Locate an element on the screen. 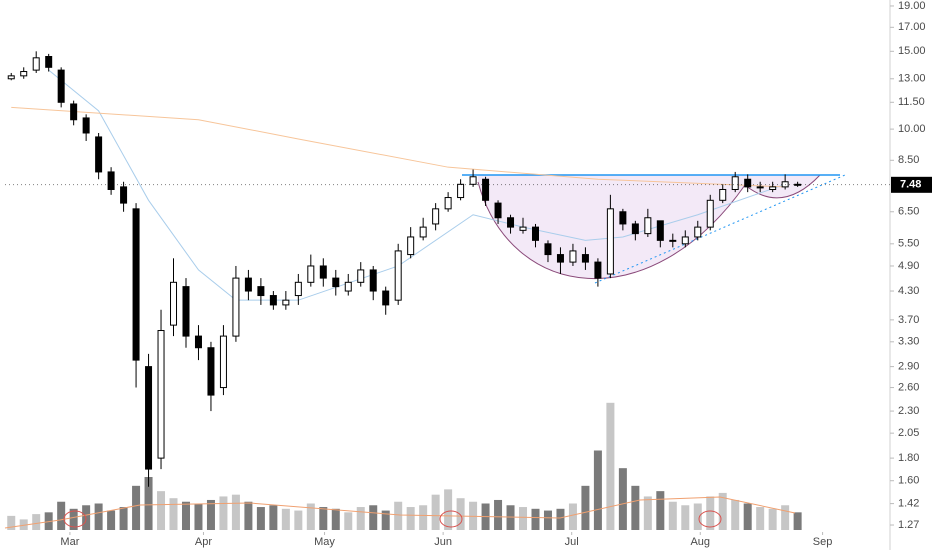 The image size is (932, 550). handle-arc is located at coordinates (782, 186).